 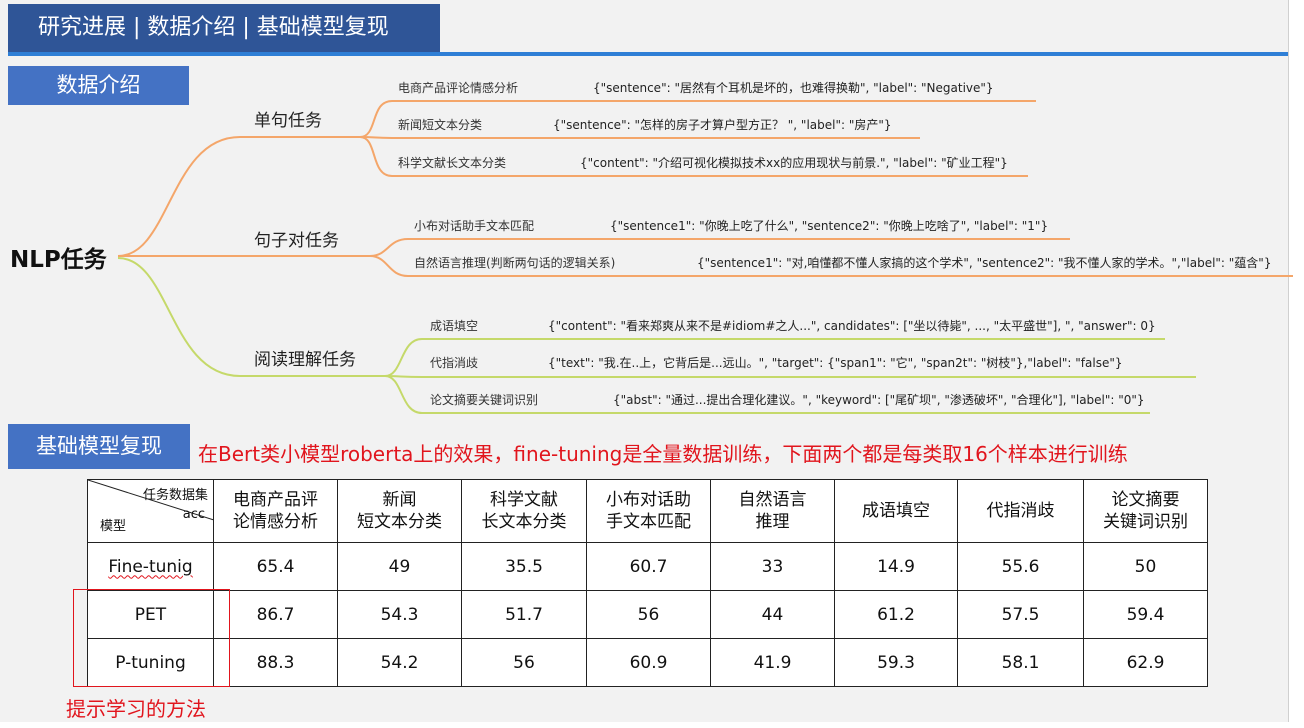 What do you see at coordinates (238, 196) in the screenshot?
I see `connector-root-single` at bounding box center [238, 196].